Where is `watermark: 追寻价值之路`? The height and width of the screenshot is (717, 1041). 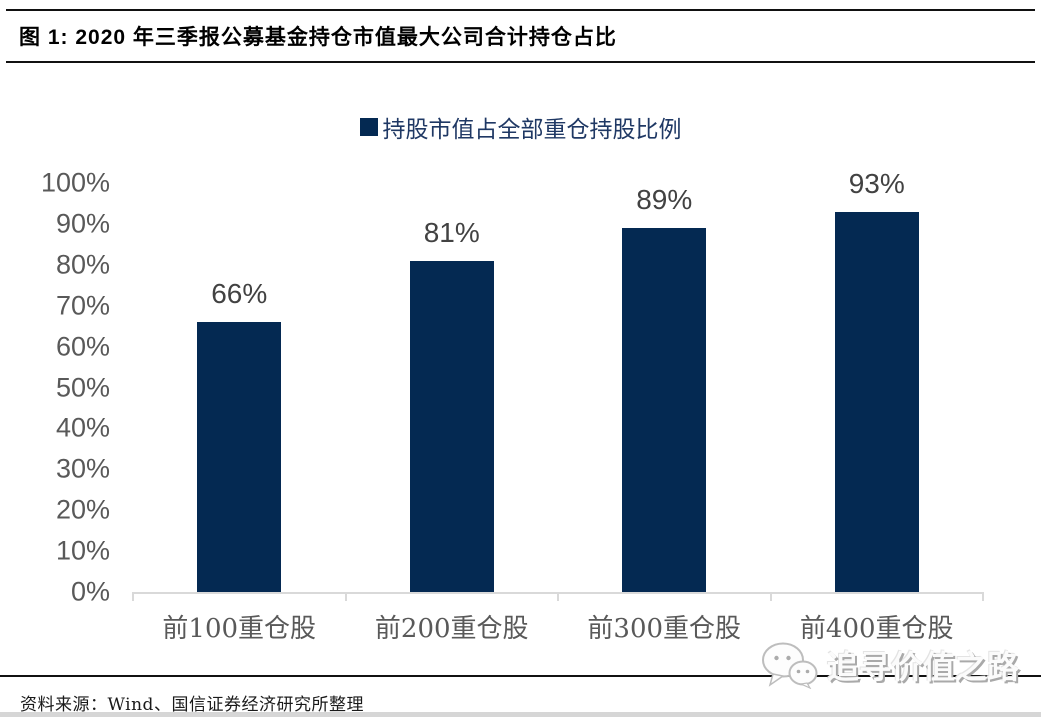 watermark: 追寻价值之路 is located at coordinates (890, 665).